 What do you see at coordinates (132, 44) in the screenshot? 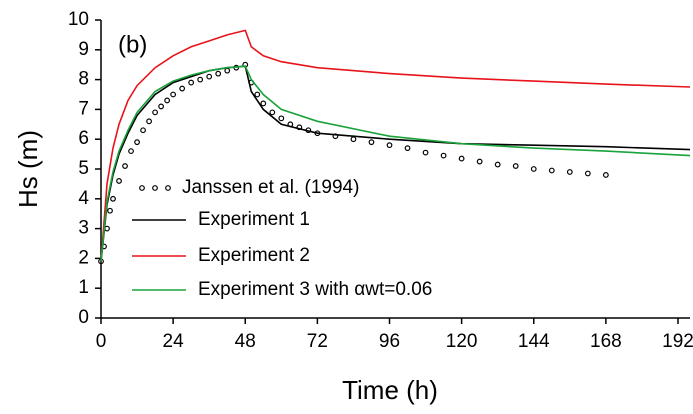
I see `panel-label: (b)` at bounding box center [132, 44].